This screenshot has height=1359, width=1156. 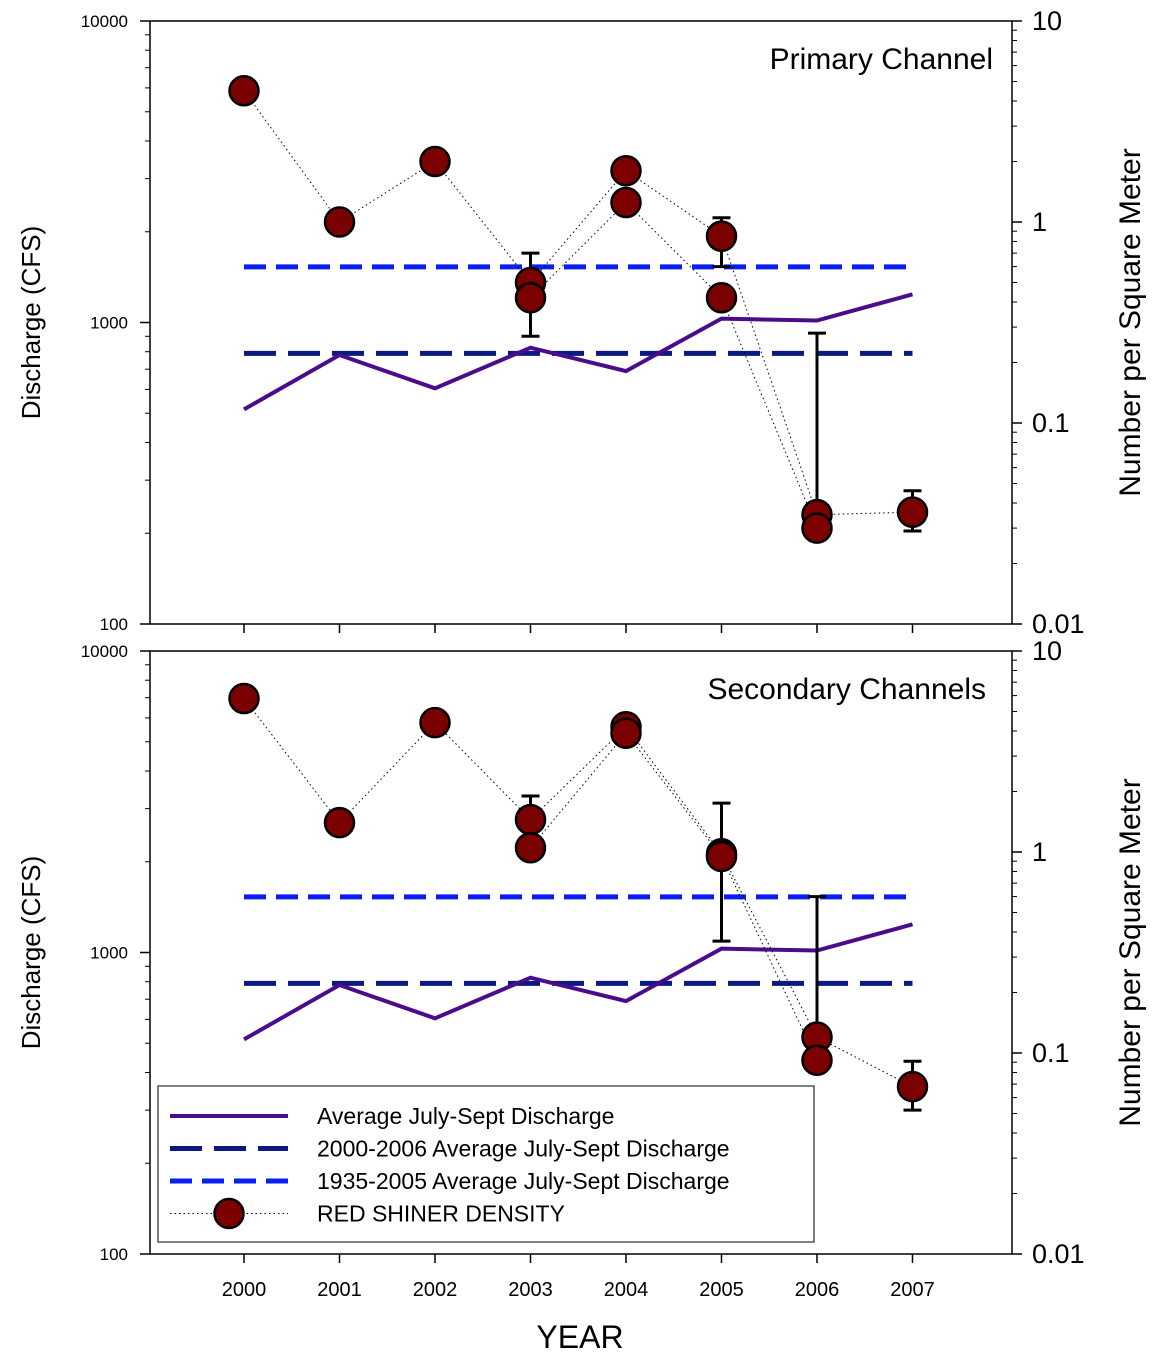 I want to click on x-tick-label: 2001, so click(x=339, y=1290).